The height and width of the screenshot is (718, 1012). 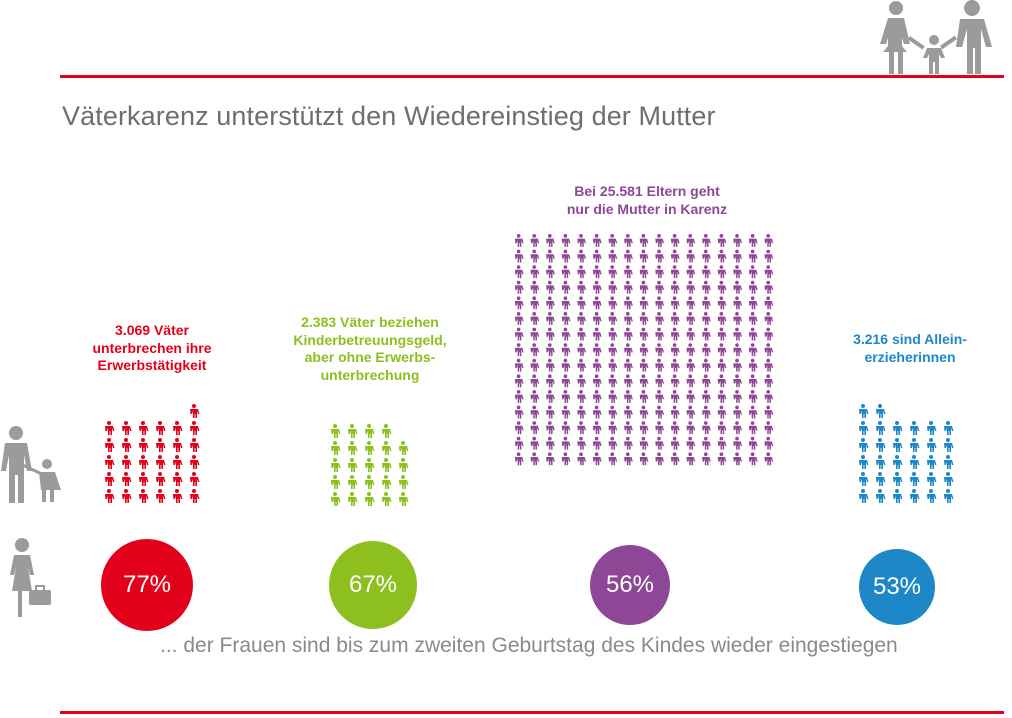 I want to click on percent-value-green: 67%, so click(x=373, y=584).